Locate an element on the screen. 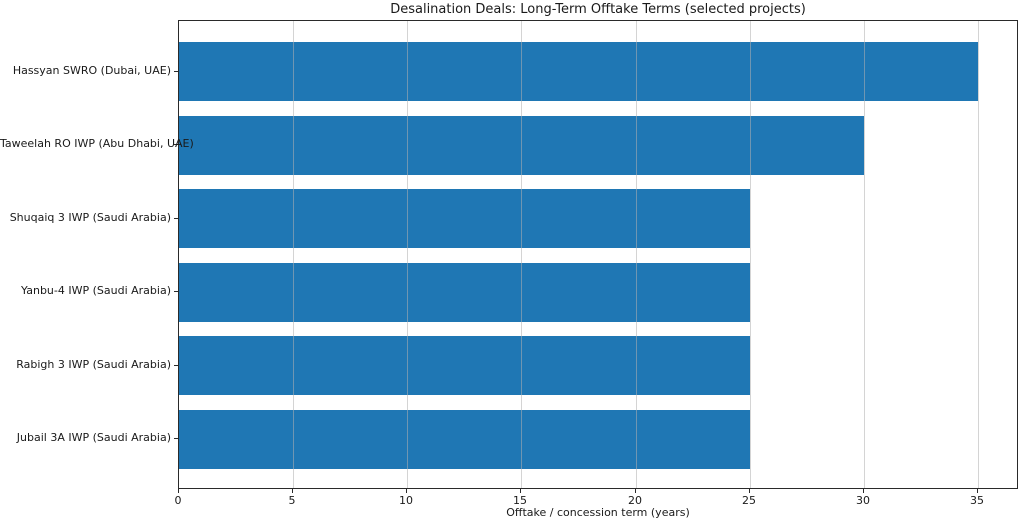 The image size is (1024, 526). x-tick-label: 5 is located at coordinates (292, 500).